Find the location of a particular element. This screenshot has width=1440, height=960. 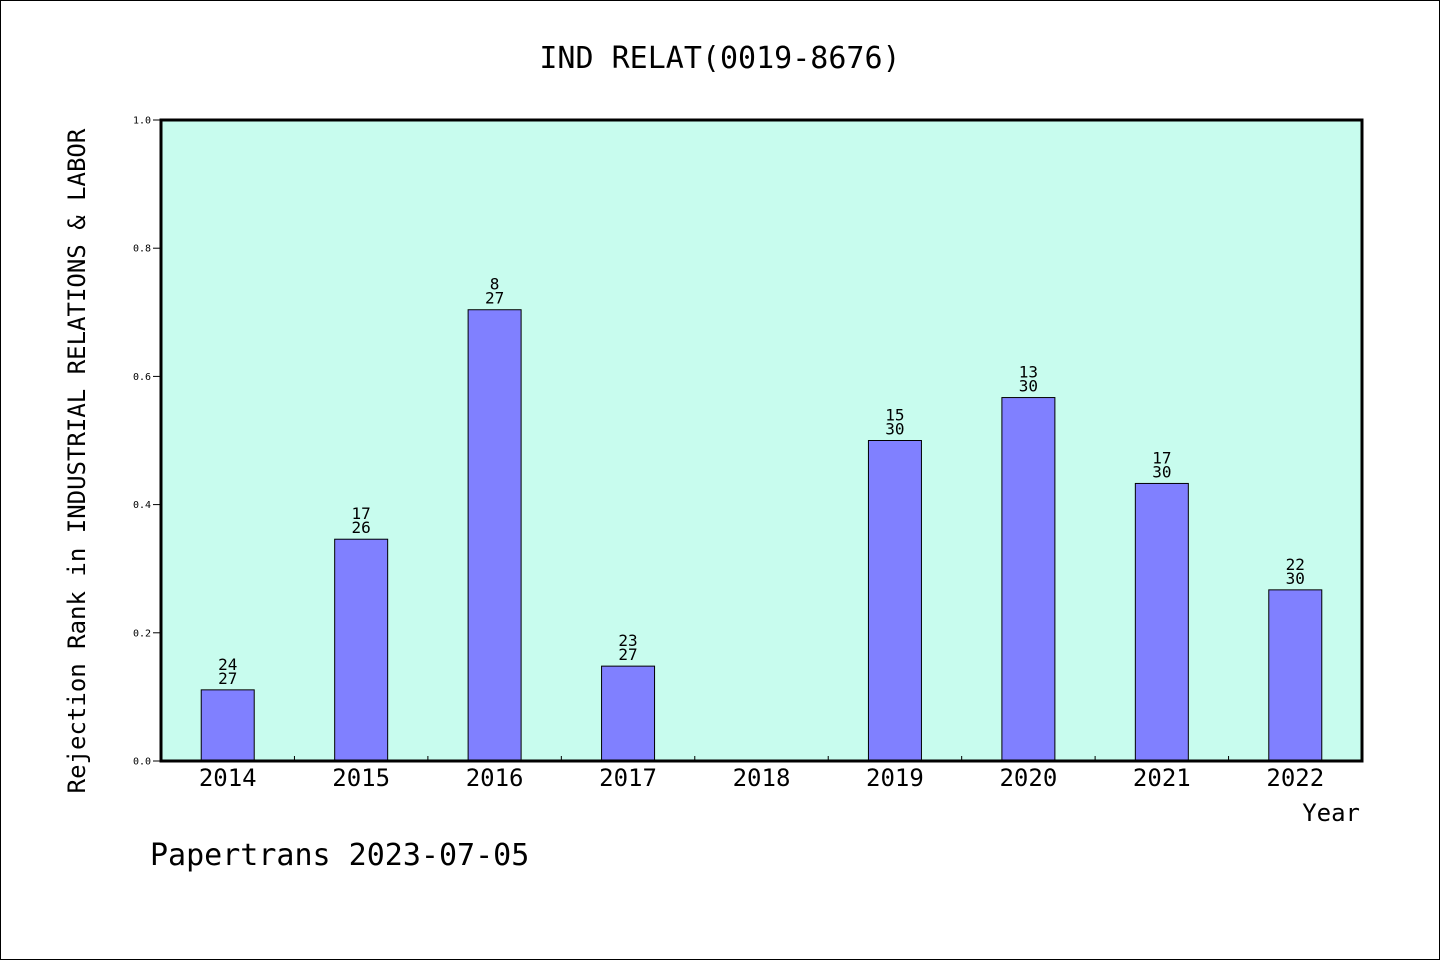

bar-2017 is located at coordinates (628, 713).